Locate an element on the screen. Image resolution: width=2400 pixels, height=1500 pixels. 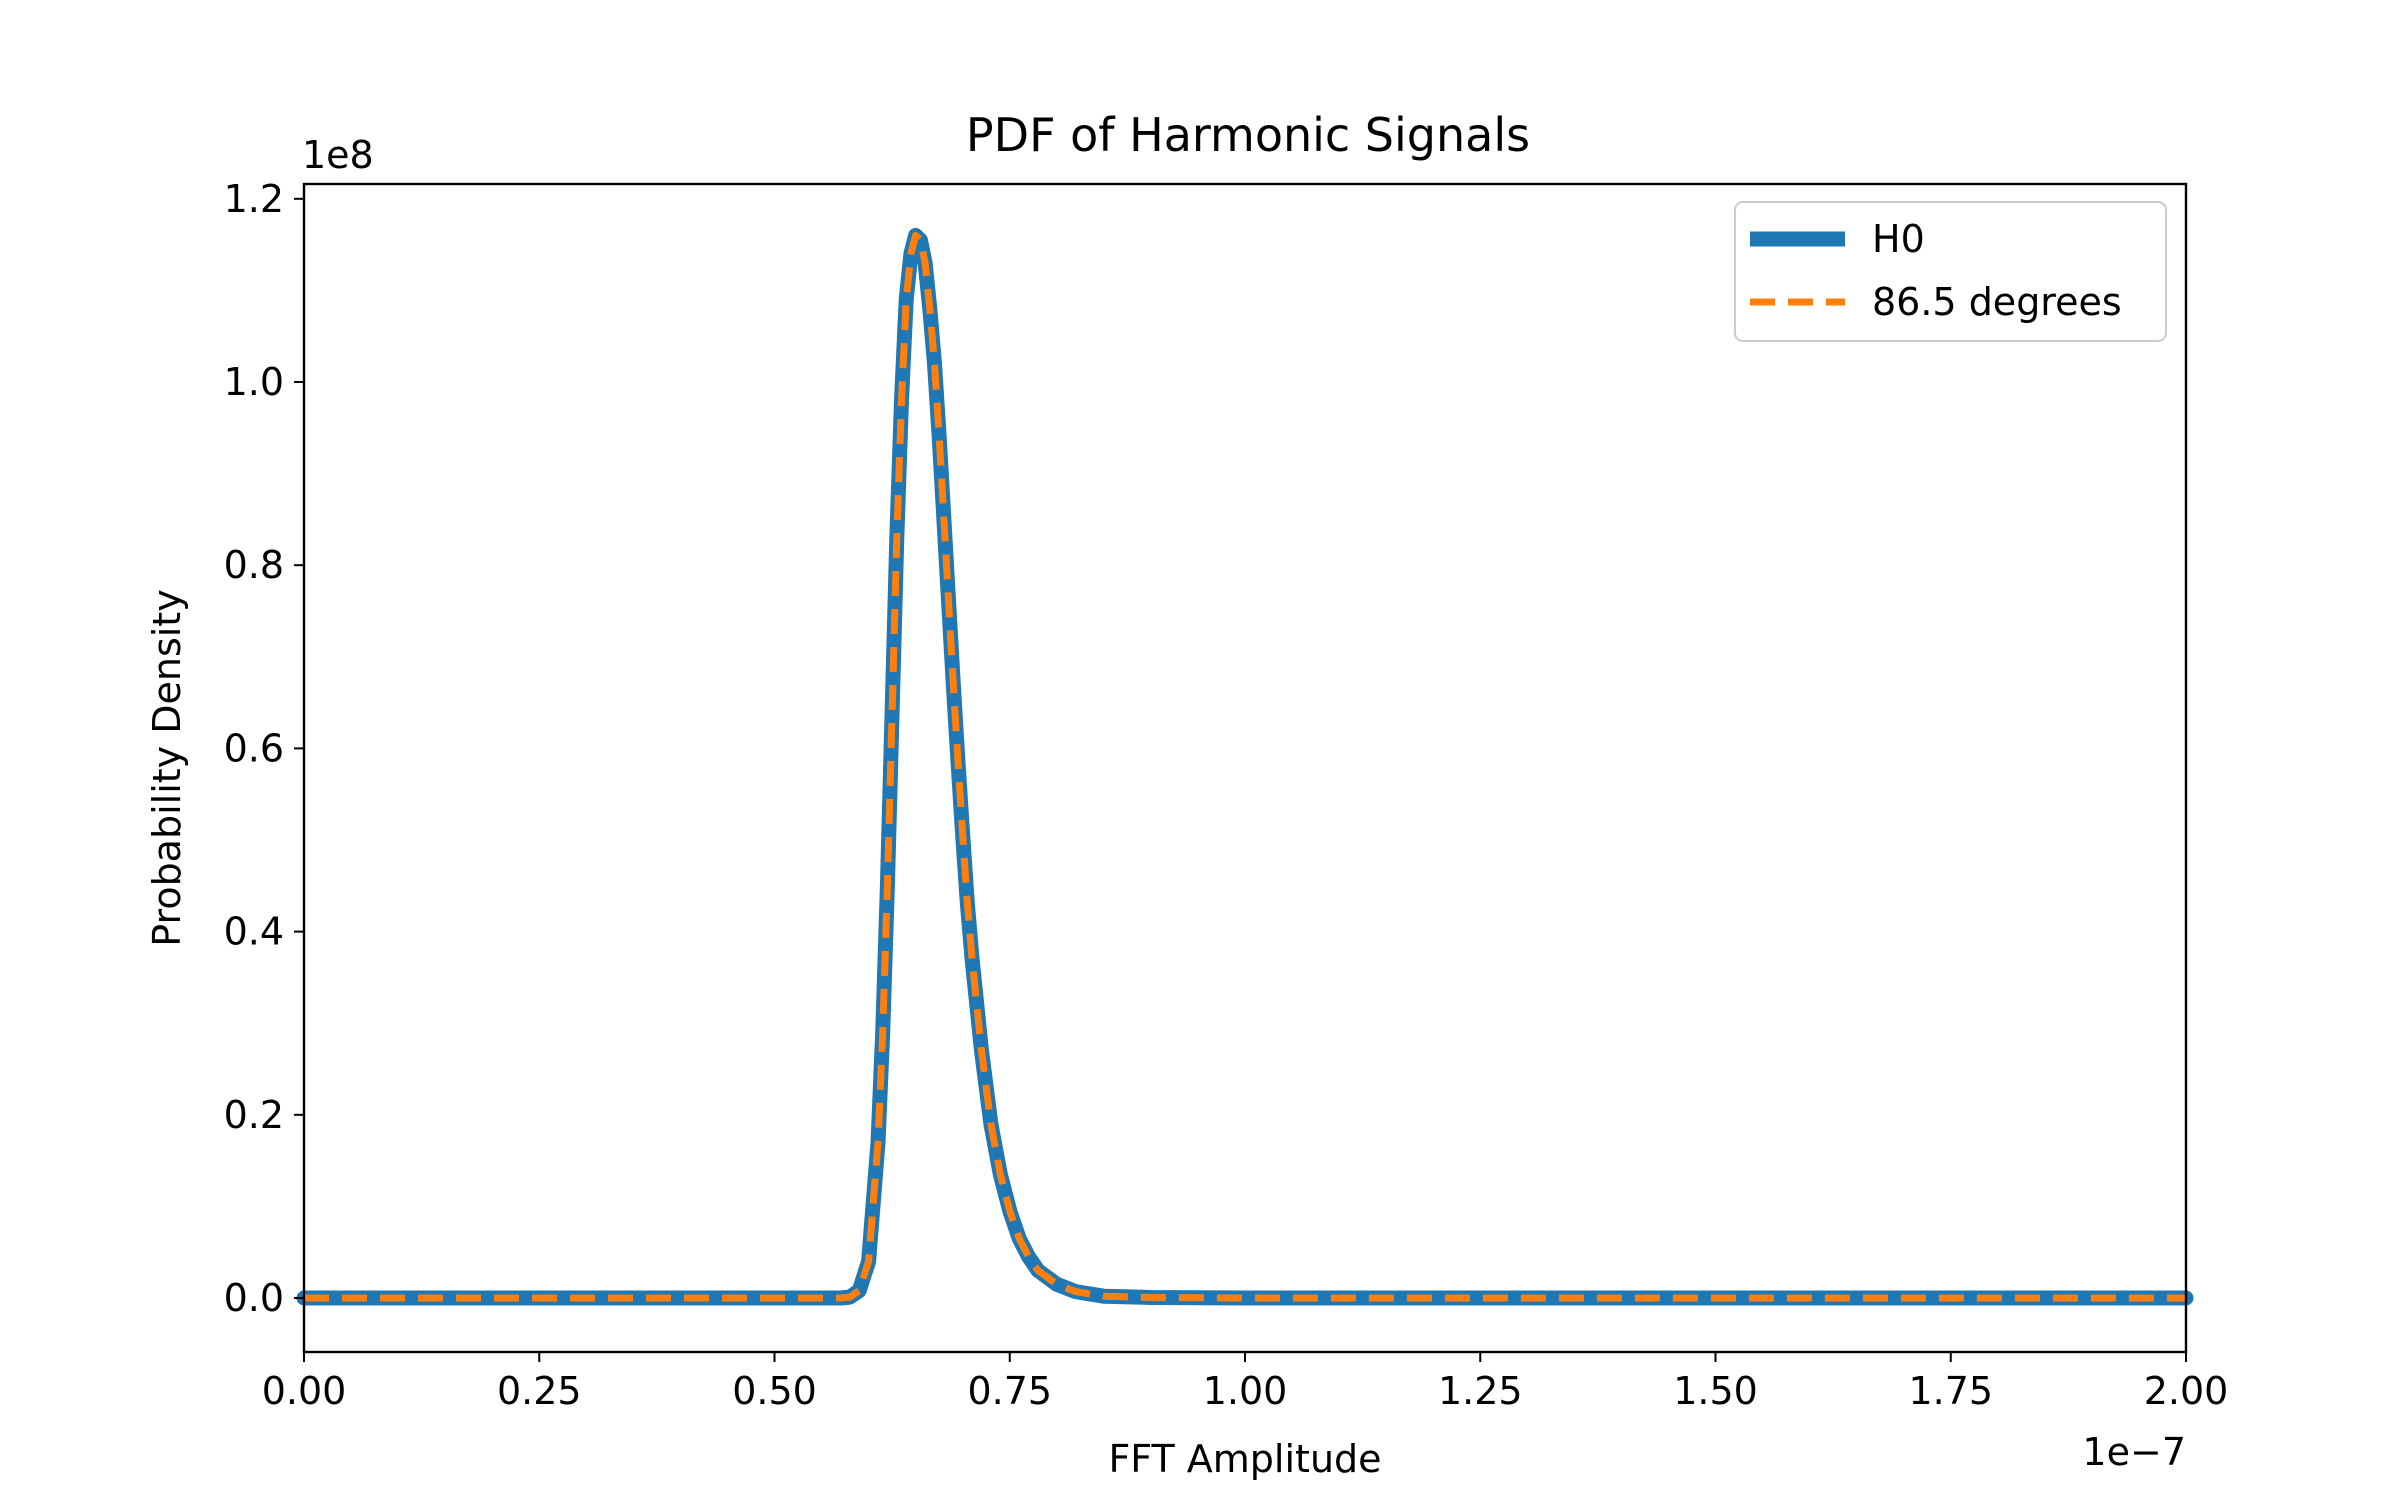
y-axis-label: Probability Density is located at coordinates (167, 767).